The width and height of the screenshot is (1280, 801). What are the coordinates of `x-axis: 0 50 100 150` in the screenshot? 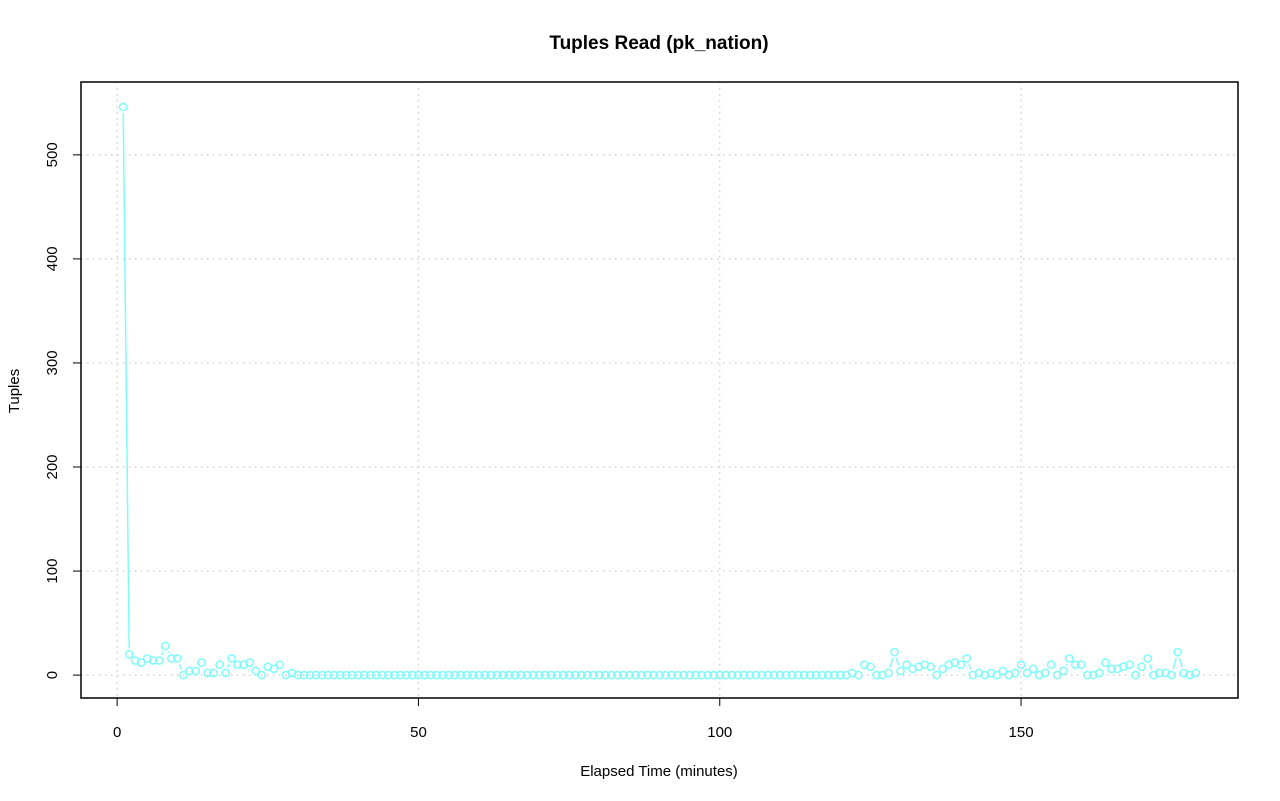 It's located at (573, 719).